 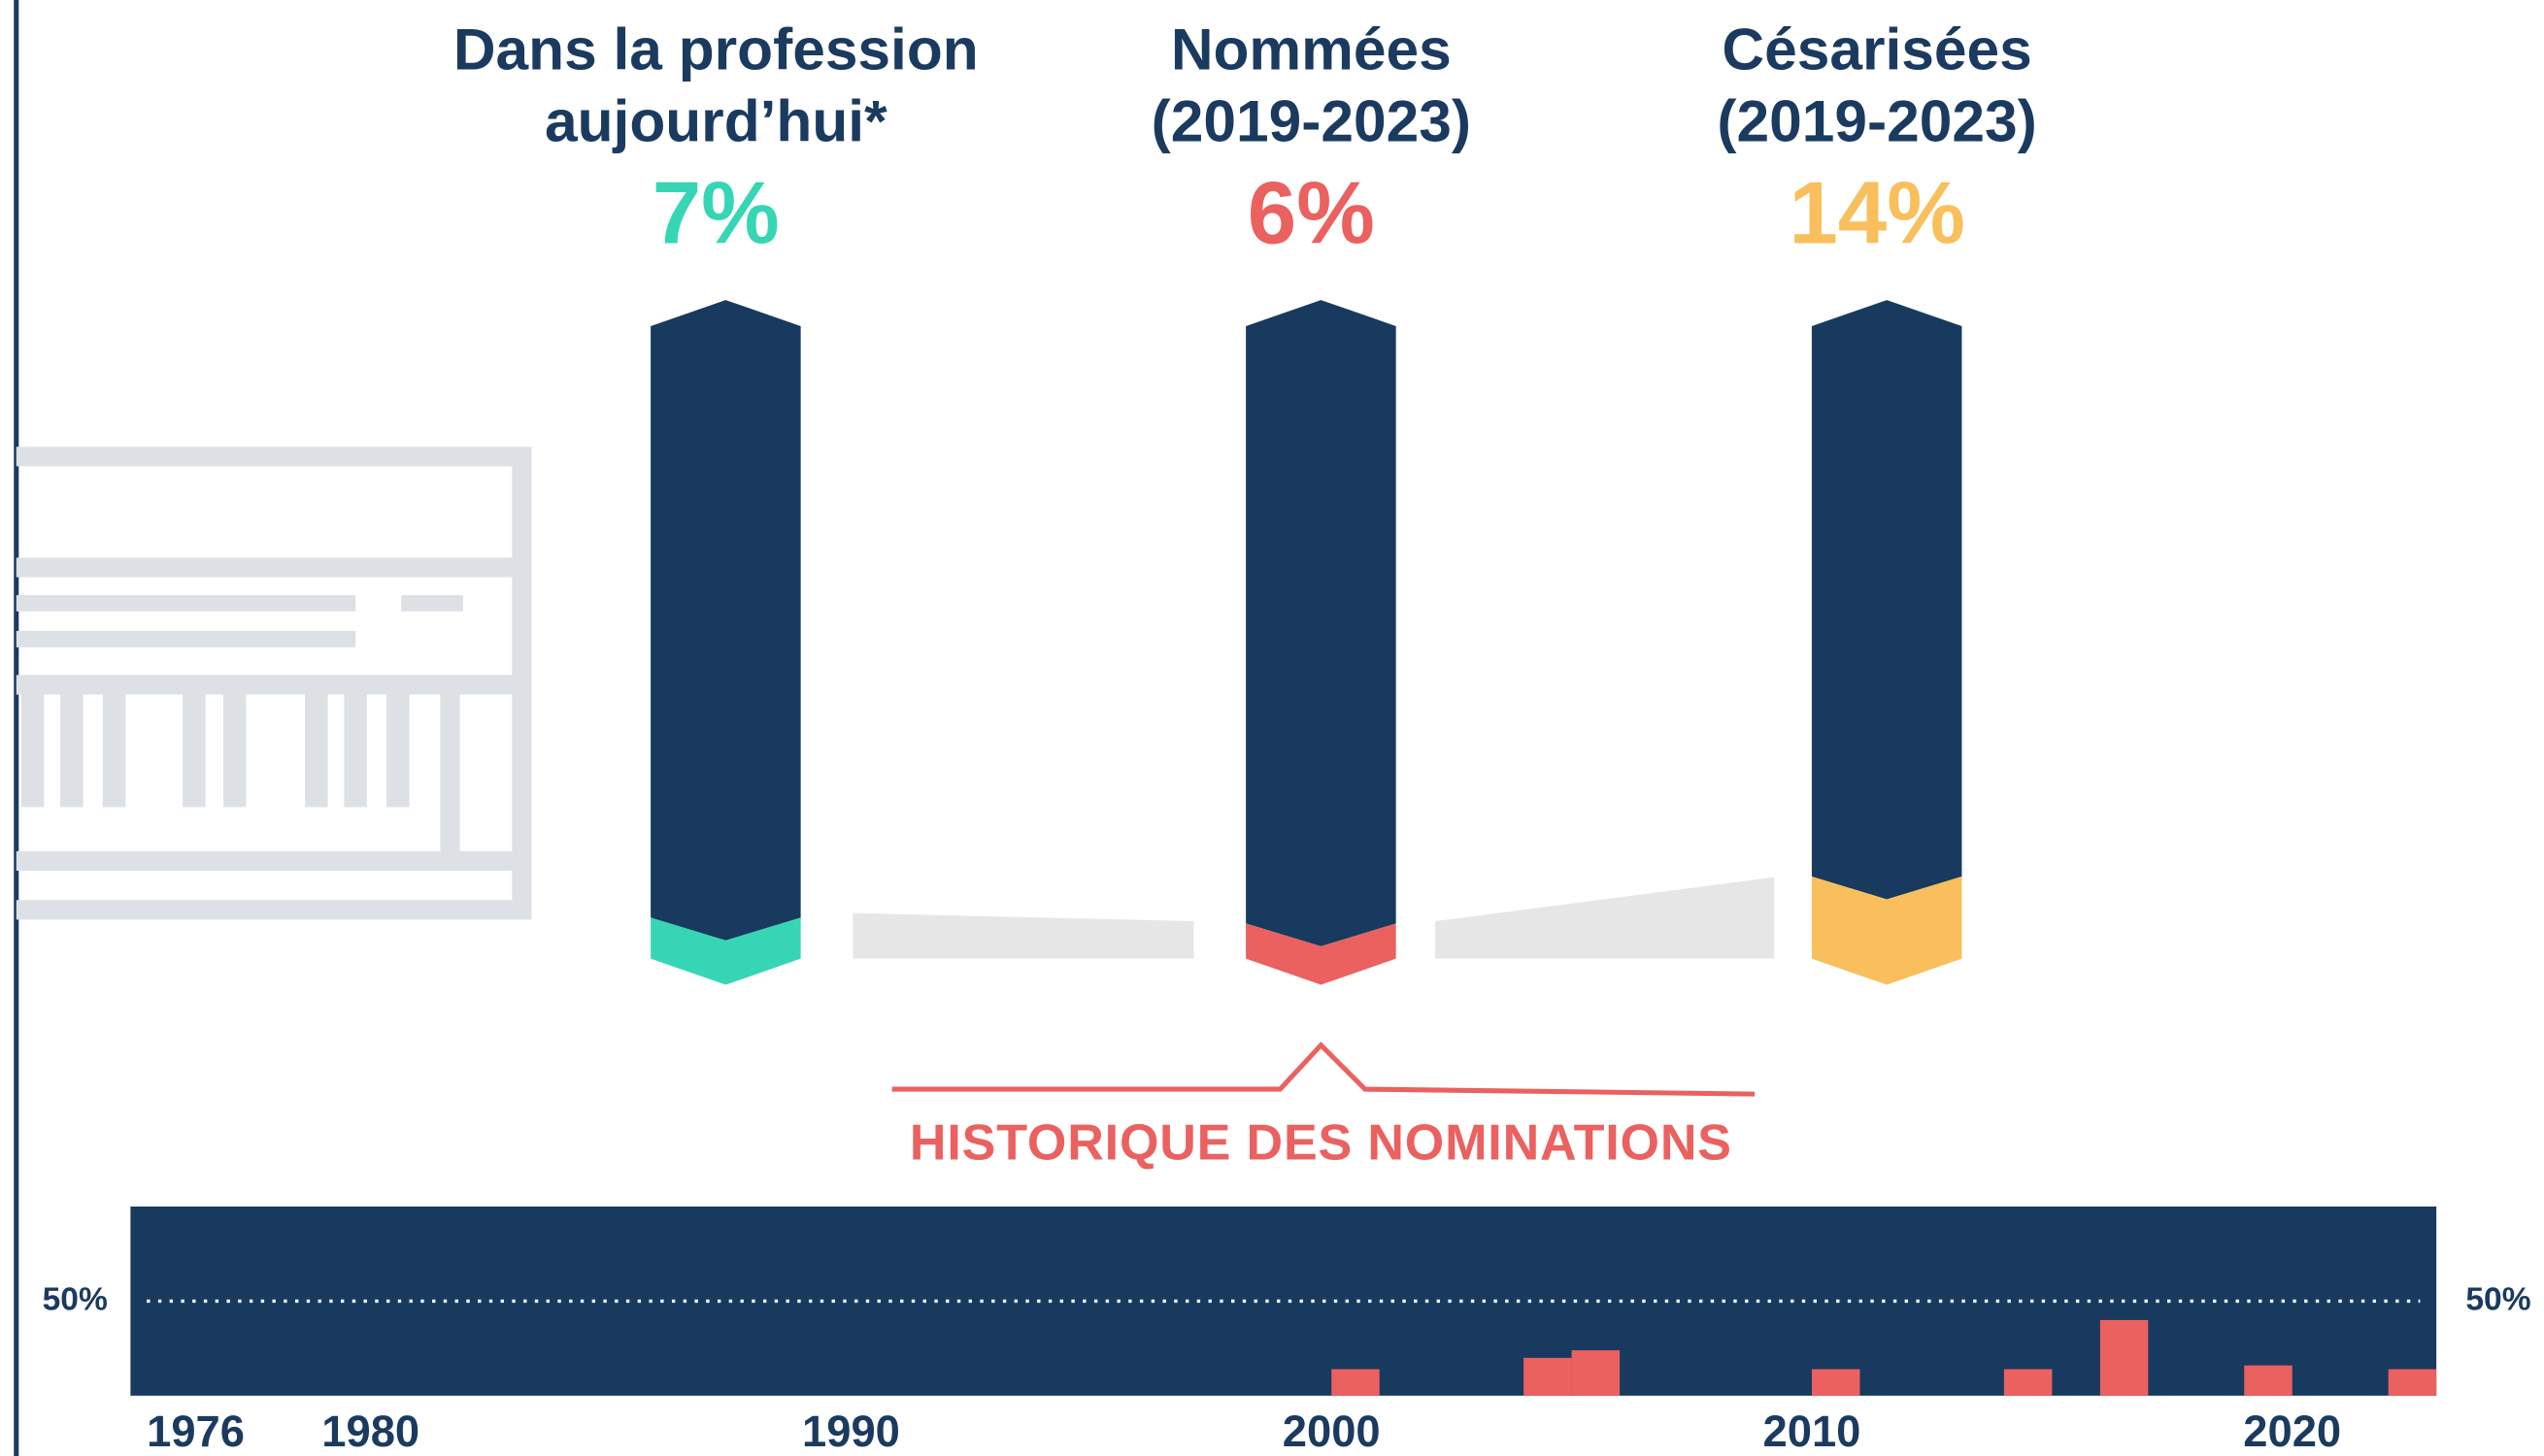 What do you see at coordinates (716, 120) in the screenshot?
I see `stat-title: aujourd’hui*` at bounding box center [716, 120].